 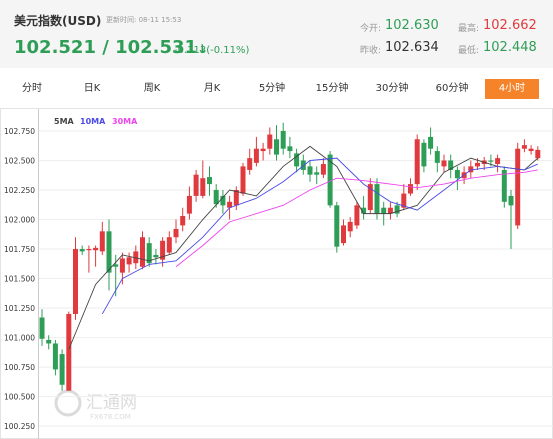 What do you see at coordinates (92, 88) in the screenshot?
I see `tab: 日K` at bounding box center [92, 88].